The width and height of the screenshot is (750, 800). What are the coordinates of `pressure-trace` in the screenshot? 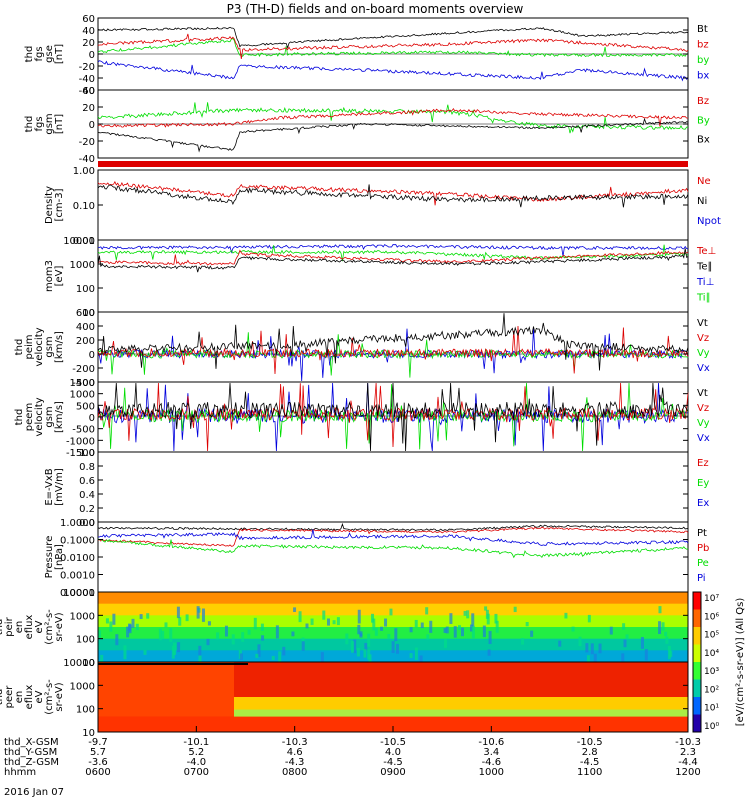 It's located at (393, 537).